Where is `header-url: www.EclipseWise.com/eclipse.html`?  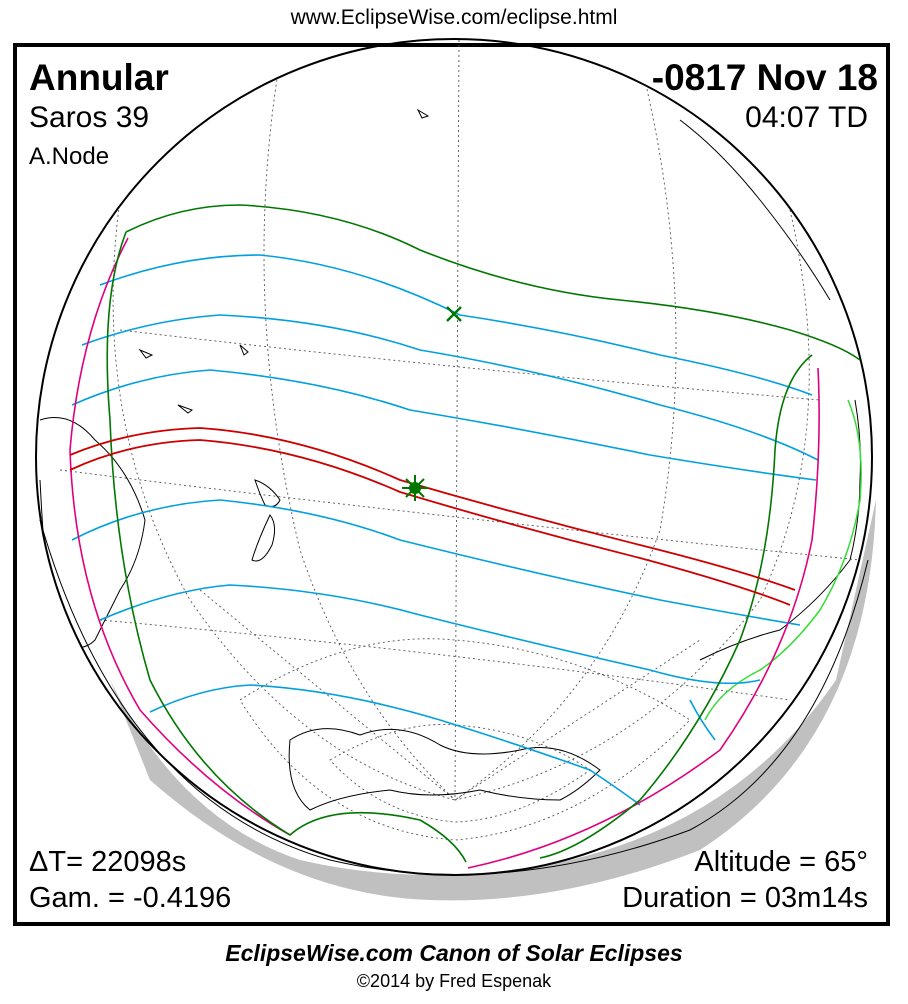 header-url: www.EclipseWise.com/eclipse.html is located at coordinates (454, 17).